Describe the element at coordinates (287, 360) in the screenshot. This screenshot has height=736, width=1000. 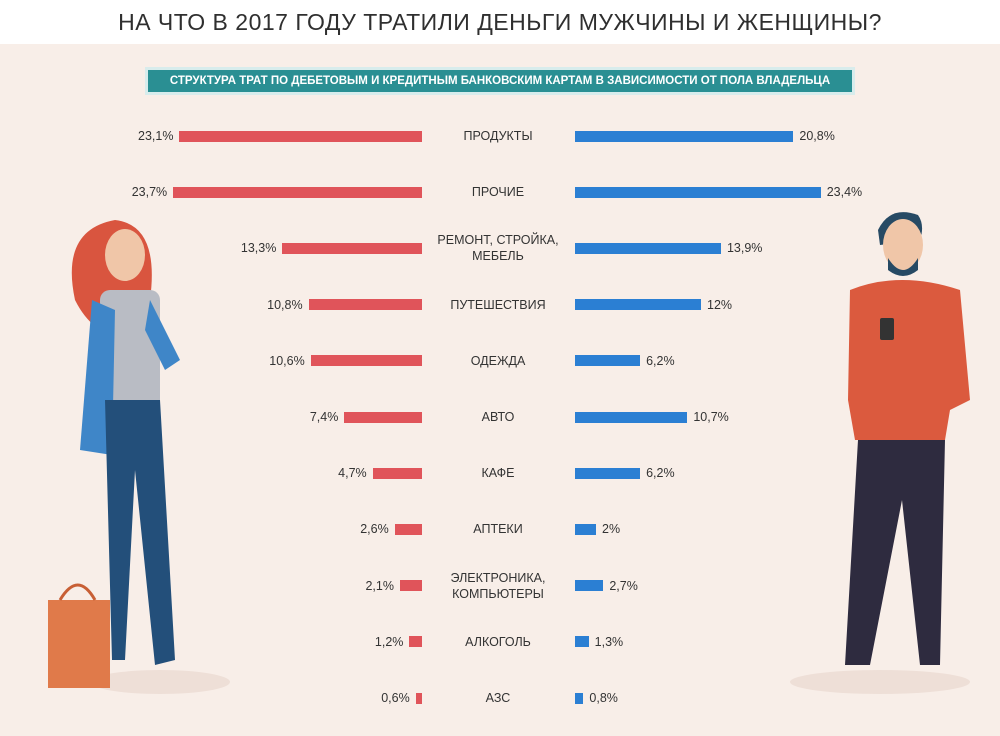
I see `value-label: 10,6%` at that location.